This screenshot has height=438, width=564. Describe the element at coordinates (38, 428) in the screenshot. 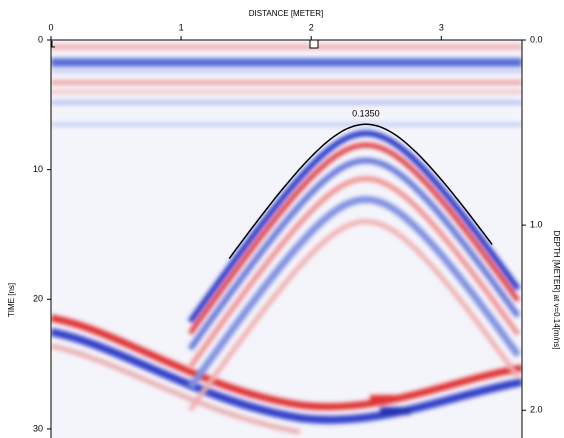

I see `y-tick-label: 30` at that location.